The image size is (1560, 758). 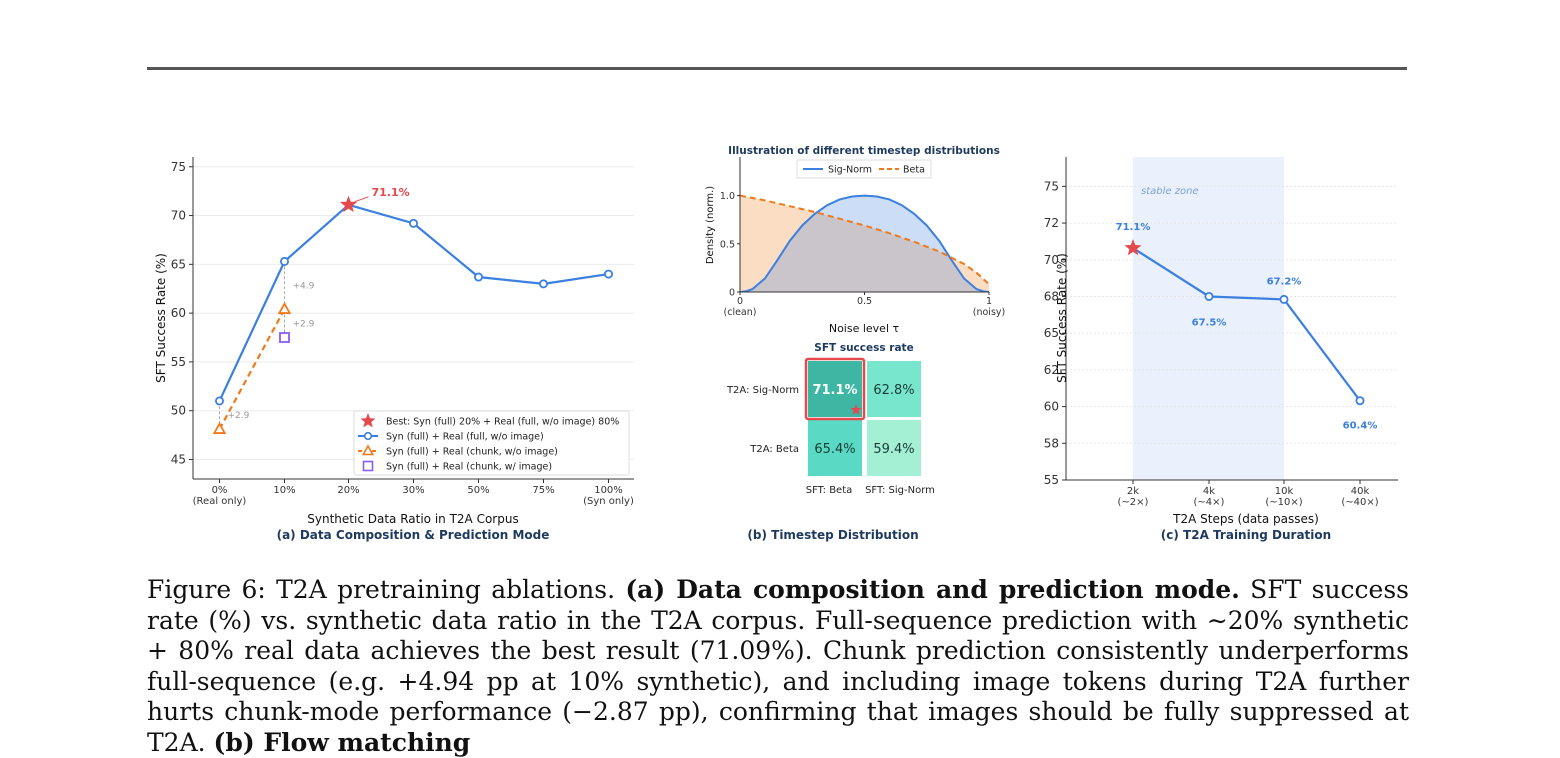 What do you see at coordinates (834, 449) in the screenshot?
I see `heatmap-value: 65.4%` at bounding box center [834, 449].